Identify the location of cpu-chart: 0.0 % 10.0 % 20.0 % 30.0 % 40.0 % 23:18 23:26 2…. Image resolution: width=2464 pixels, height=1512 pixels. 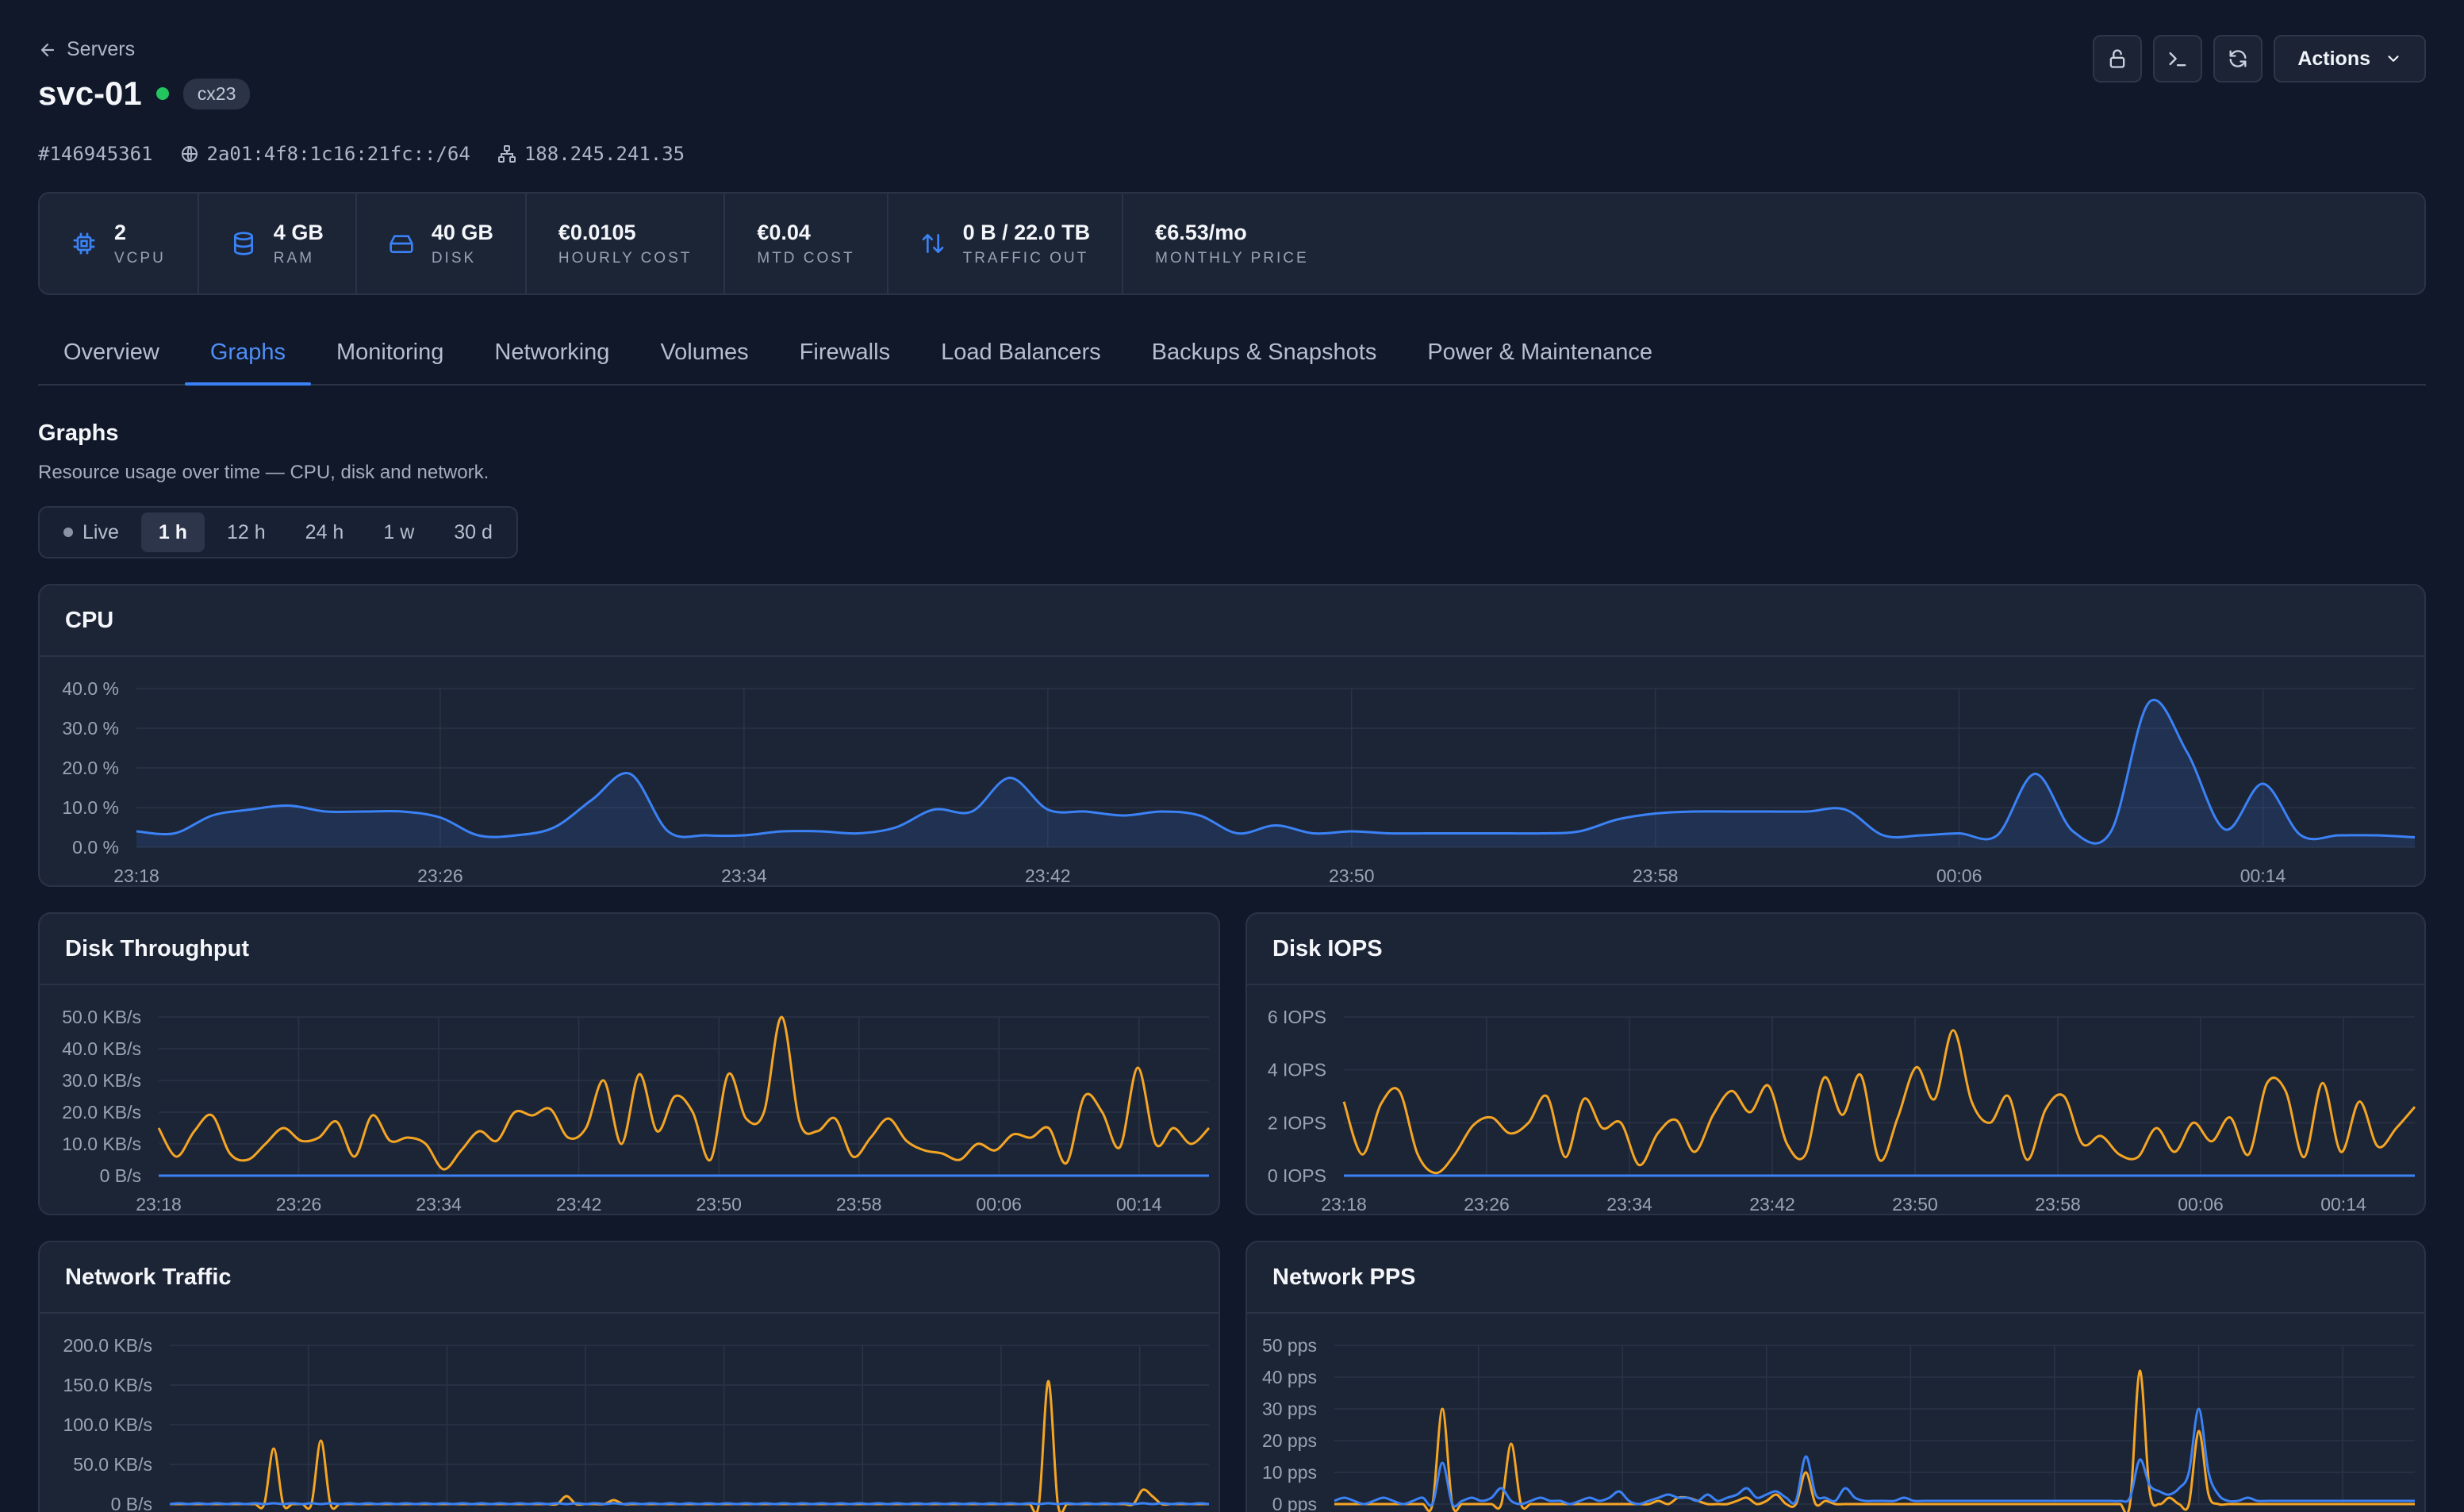
(1239, 782).